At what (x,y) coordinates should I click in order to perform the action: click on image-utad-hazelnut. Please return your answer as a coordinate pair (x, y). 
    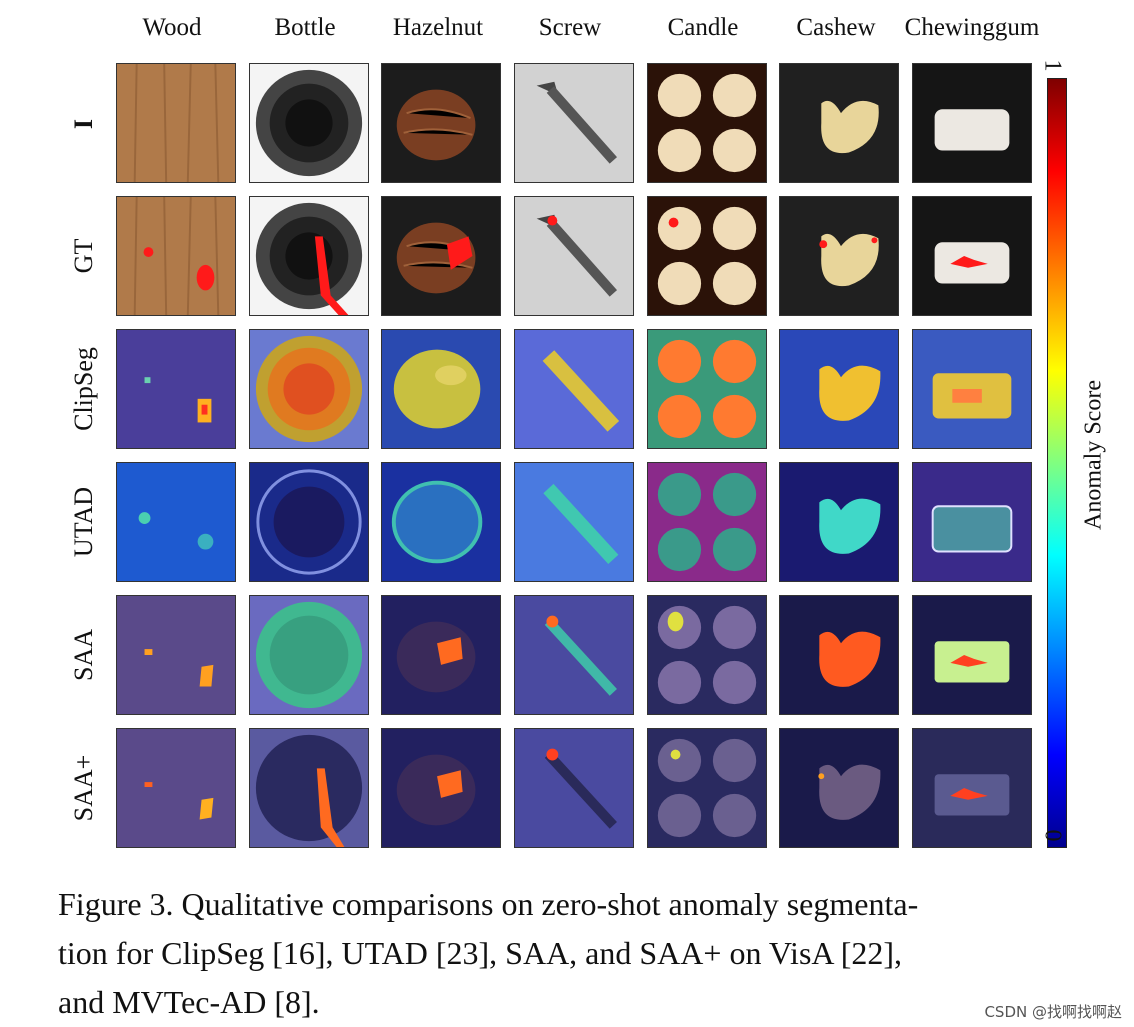
    Looking at the image, I should click on (441, 522).